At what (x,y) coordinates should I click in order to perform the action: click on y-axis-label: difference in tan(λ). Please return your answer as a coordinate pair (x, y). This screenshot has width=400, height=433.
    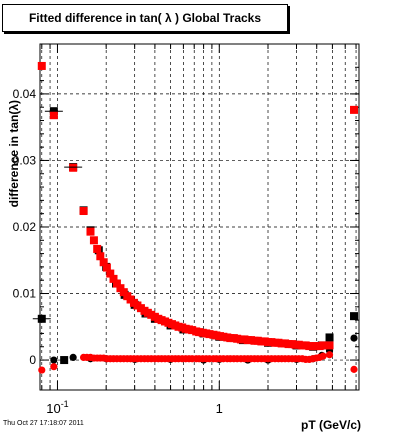
    Looking at the image, I should click on (14, 153).